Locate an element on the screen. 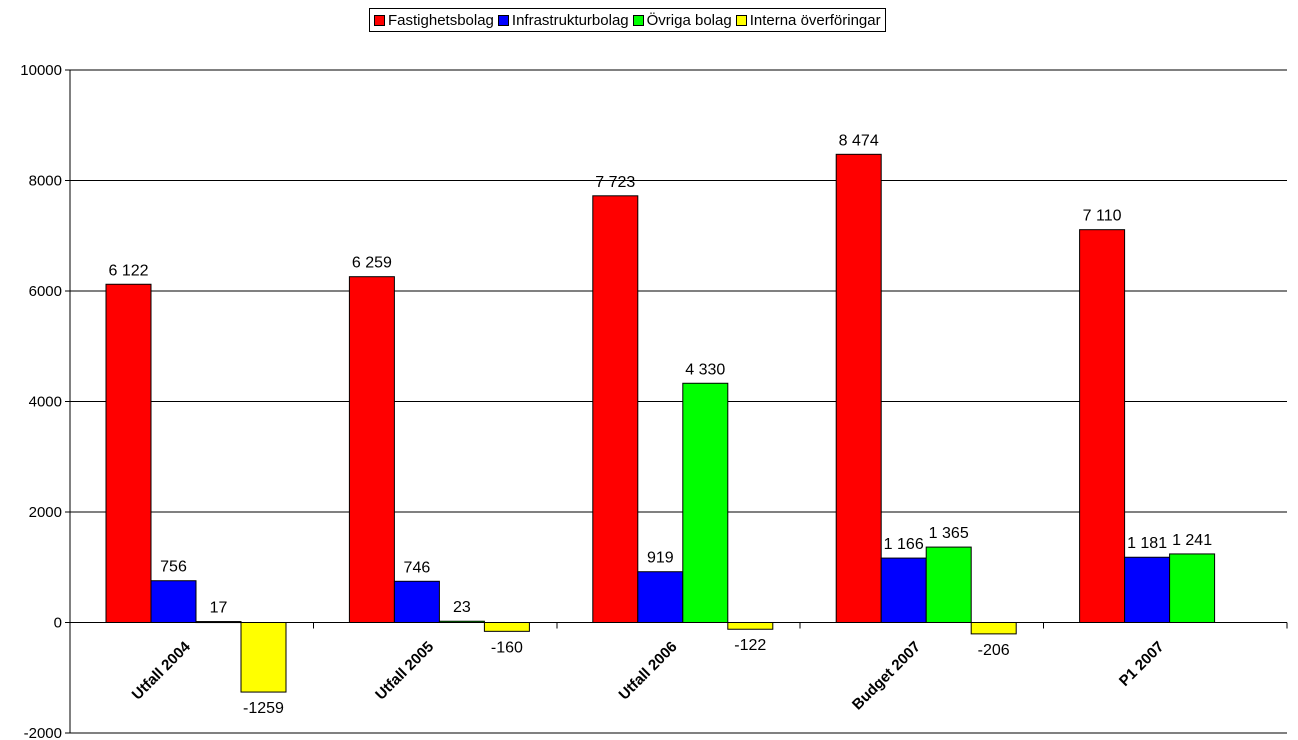  legend-item-interna-overforingar: Interna överföringar is located at coordinates (808, 20).